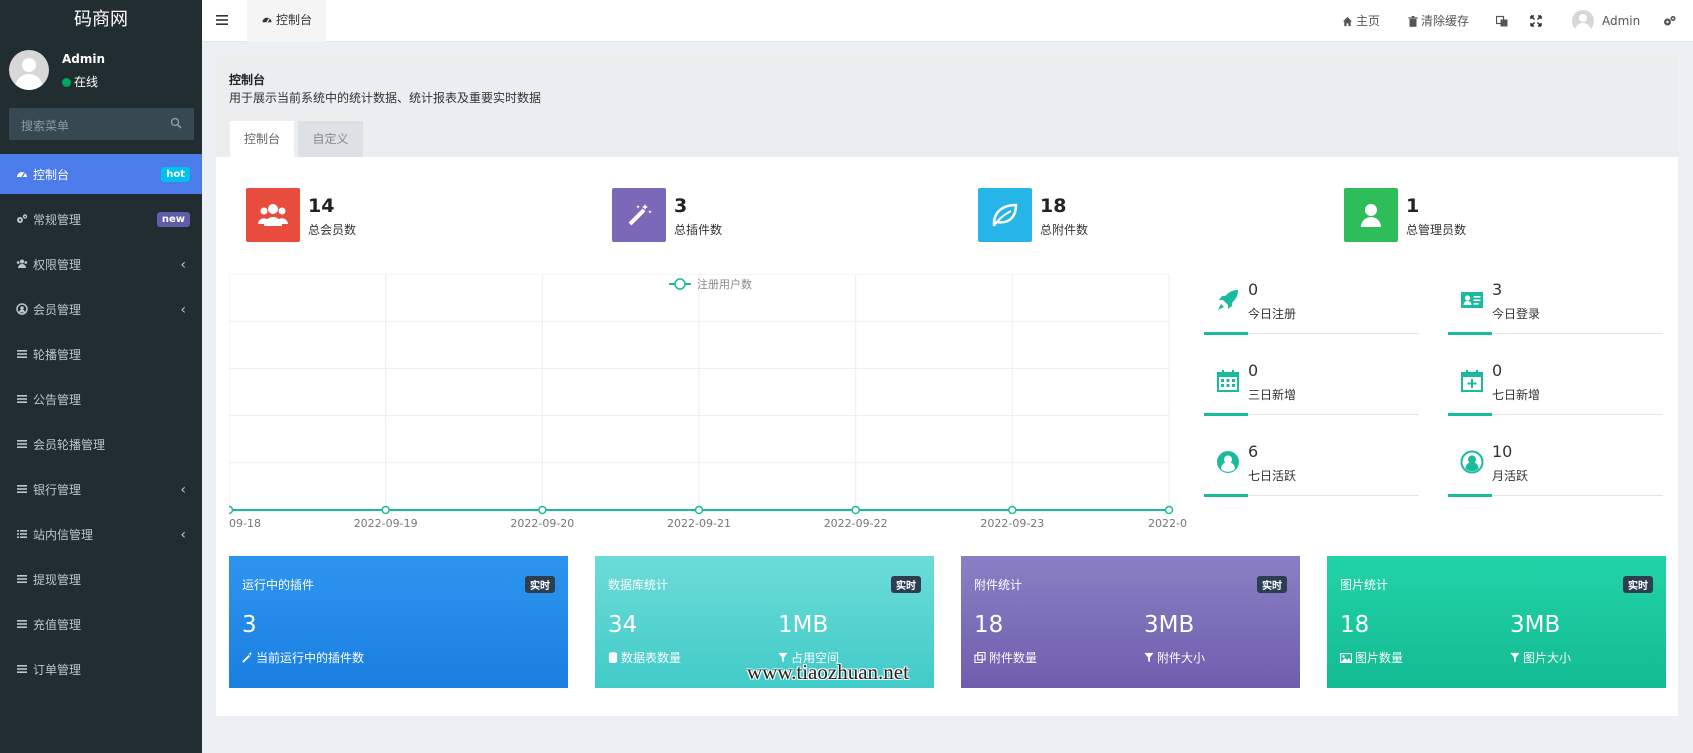  Describe the element at coordinates (22, 174) in the screenshot. I see `dashboard-icon` at that location.